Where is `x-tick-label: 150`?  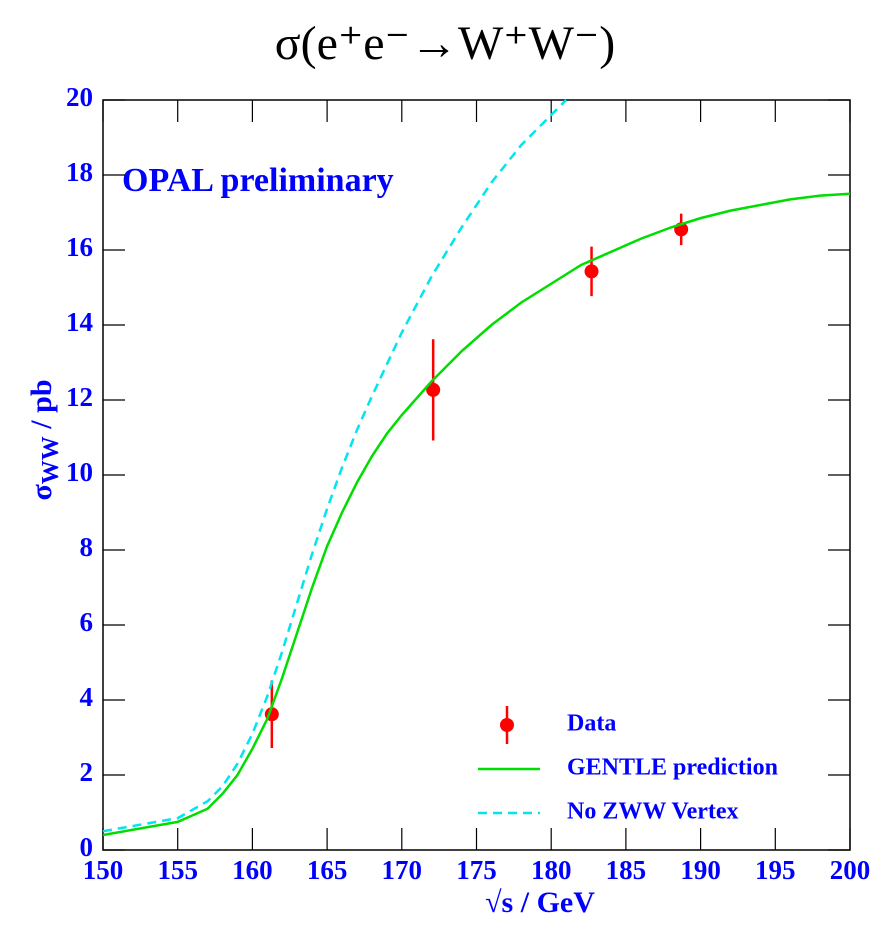 x-tick-label: 150 is located at coordinates (103, 870).